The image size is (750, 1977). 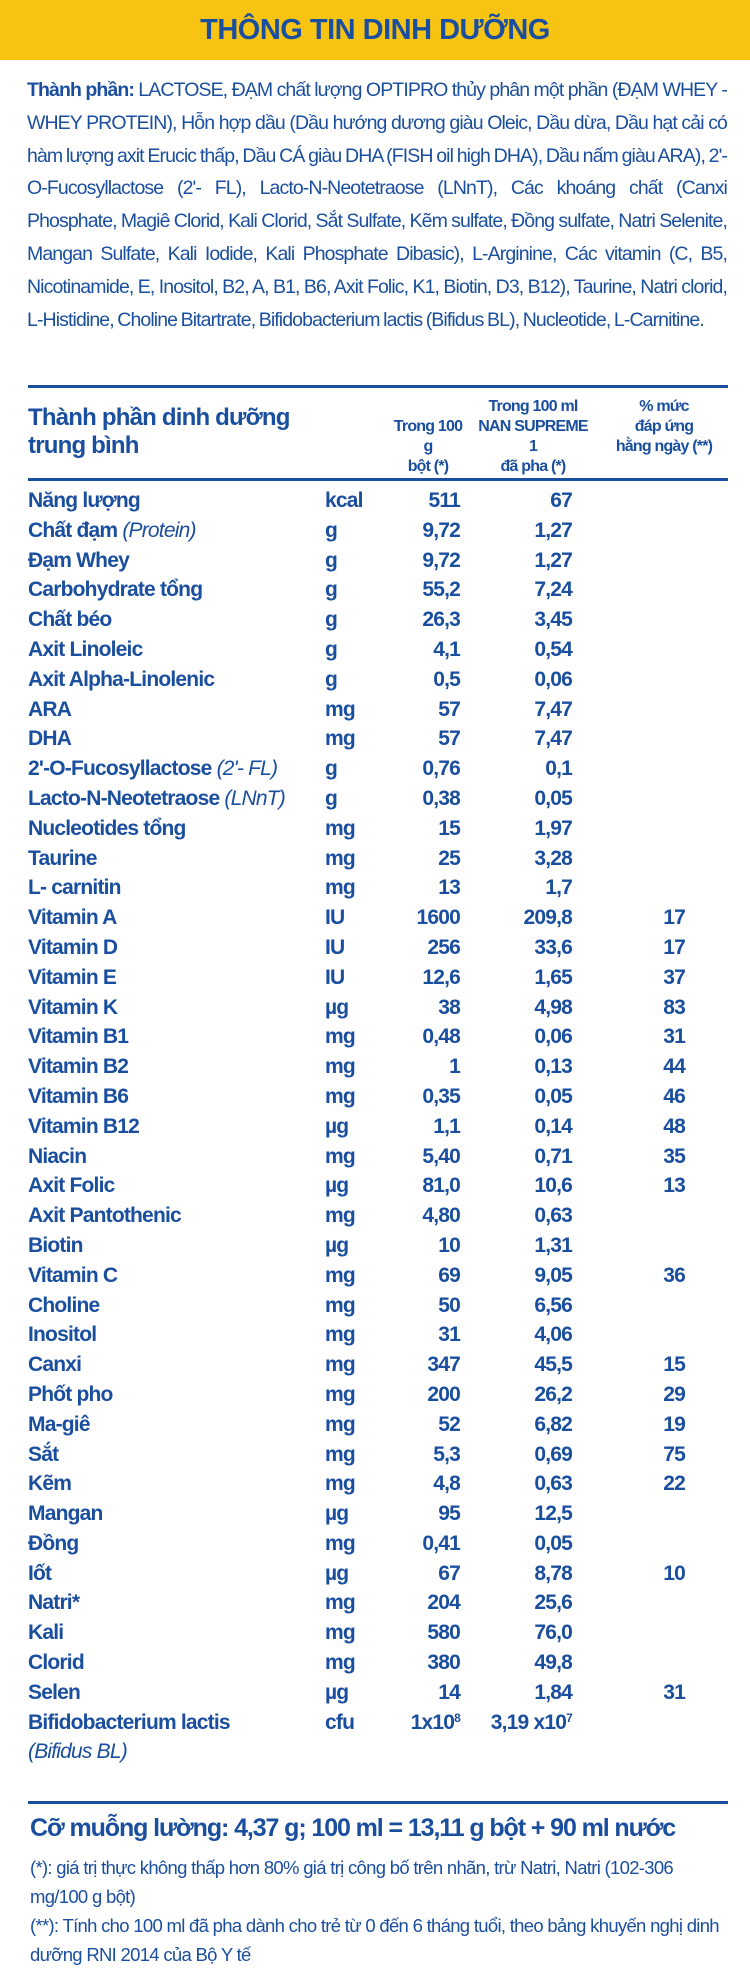 What do you see at coordinates (375, 1335) in the screenshot?
I see `table-row: Inositol mg 31 4,06` at bounding box center [375, 1335].